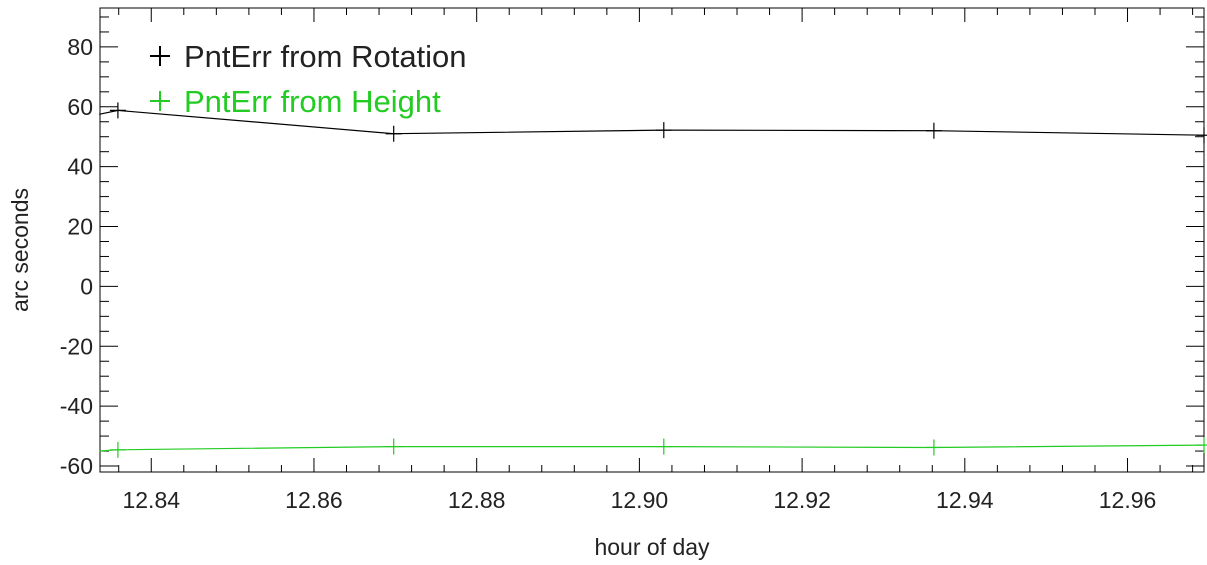  I want to click on legend-item-height: PntErr from Height, so click(295, 101).